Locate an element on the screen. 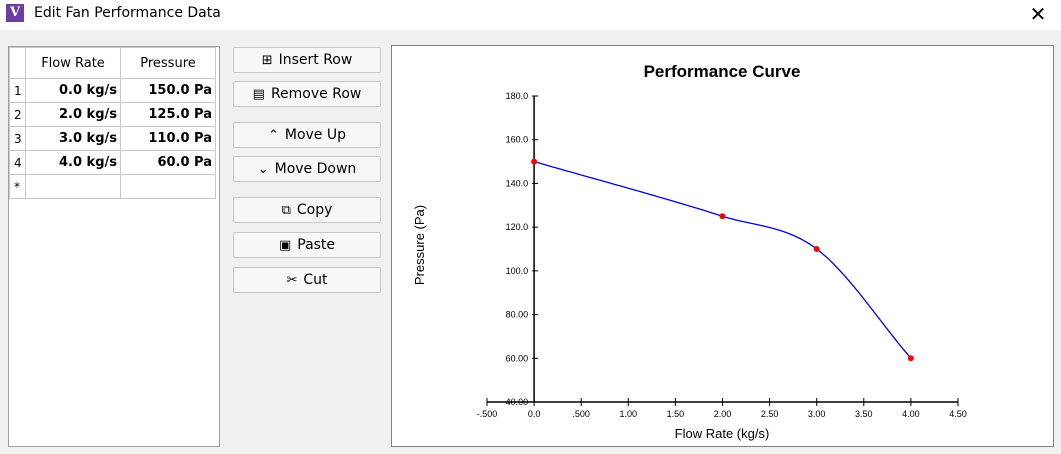  cut-button: ✂ Cut is located at coordinates (307, 280).